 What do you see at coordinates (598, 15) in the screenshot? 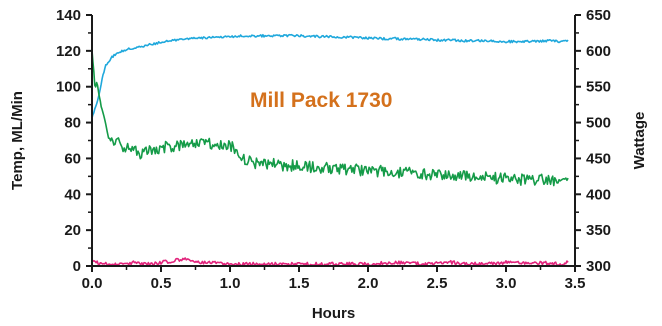
I see `y-right-tick-label: 650` at bounding box center [598, 15].